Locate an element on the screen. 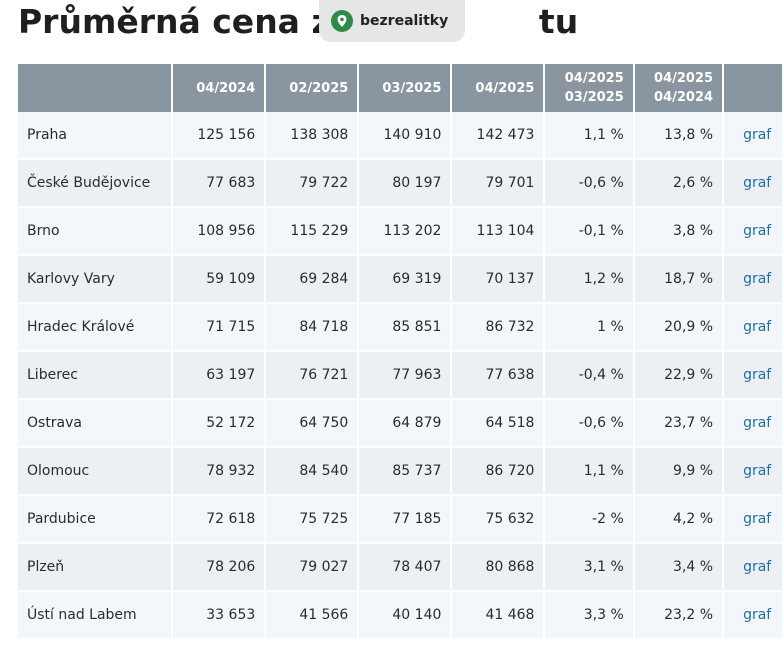 Image resolution: width=784 pixels, height=654 pixels. badge-label: bezrealitky is located at coordinates (404, 21).